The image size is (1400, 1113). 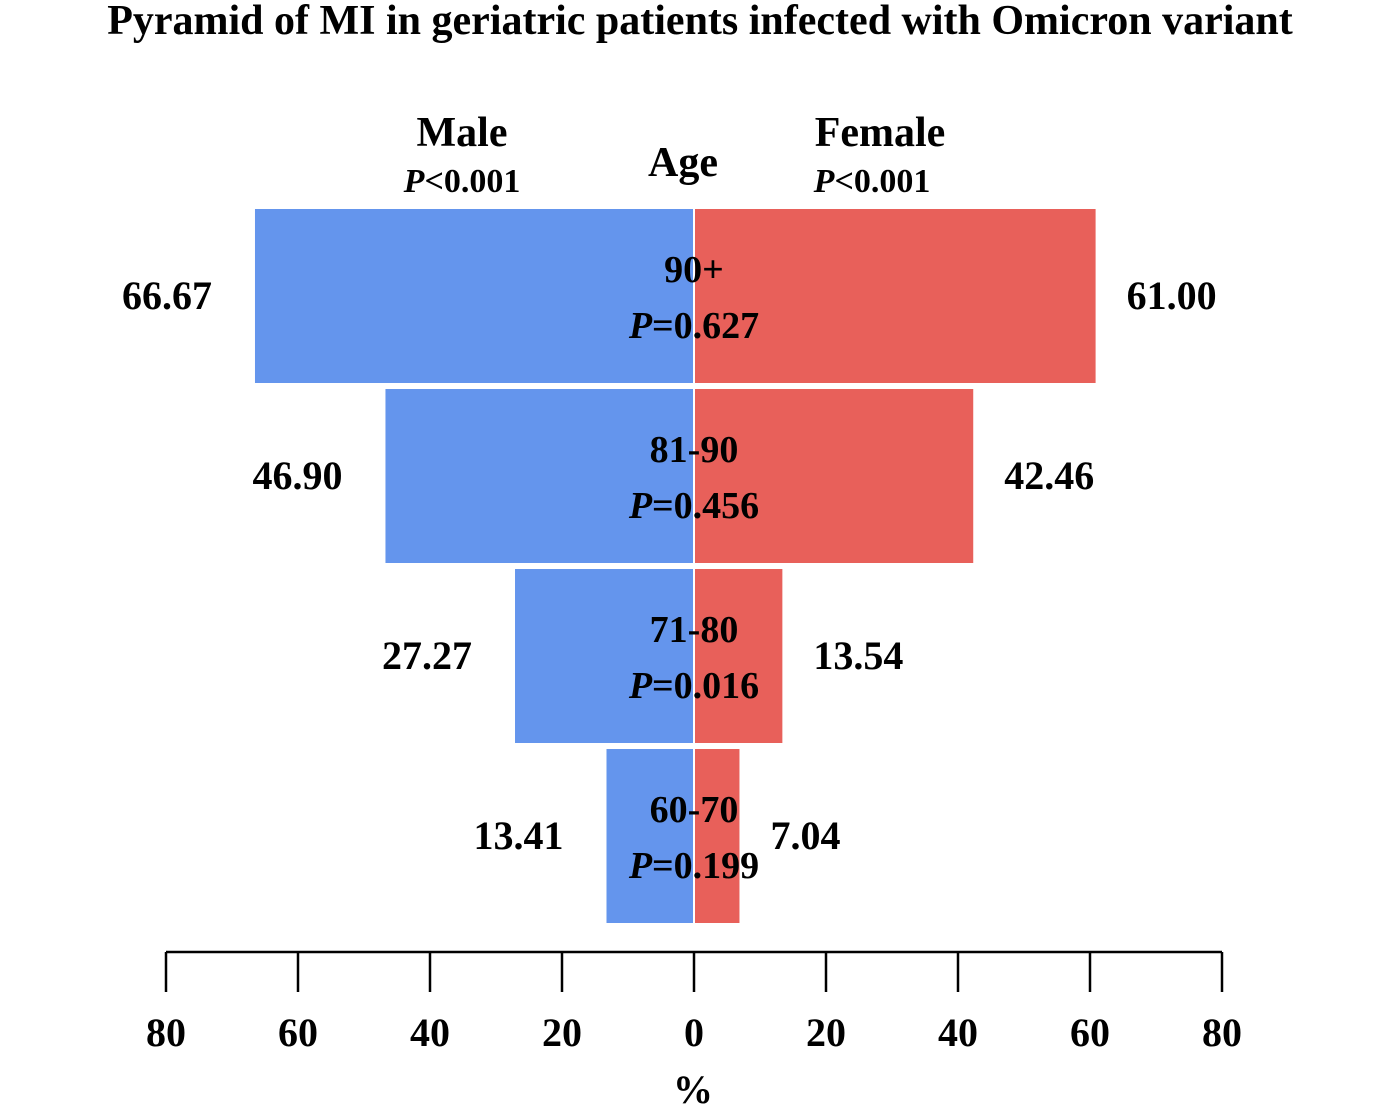 What do you see at coordinates (473, 296) in the screenshot?
I see `male-bar-90+` at bounding box center [473, 296].